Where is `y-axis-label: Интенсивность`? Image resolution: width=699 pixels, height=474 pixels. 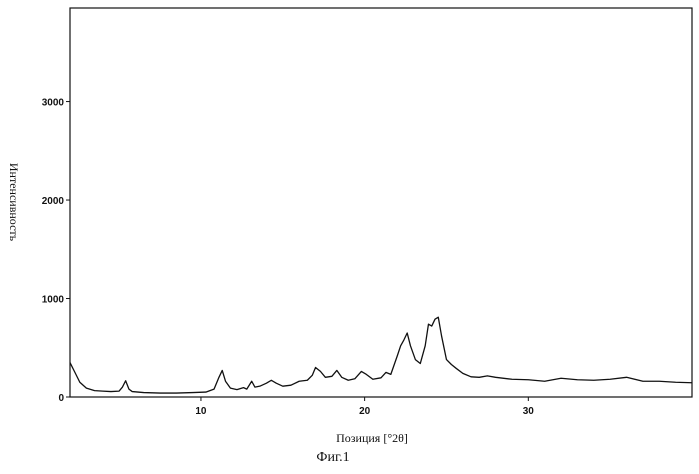 y-axis-label: Интенсивность is located at coordinates (14, 202).